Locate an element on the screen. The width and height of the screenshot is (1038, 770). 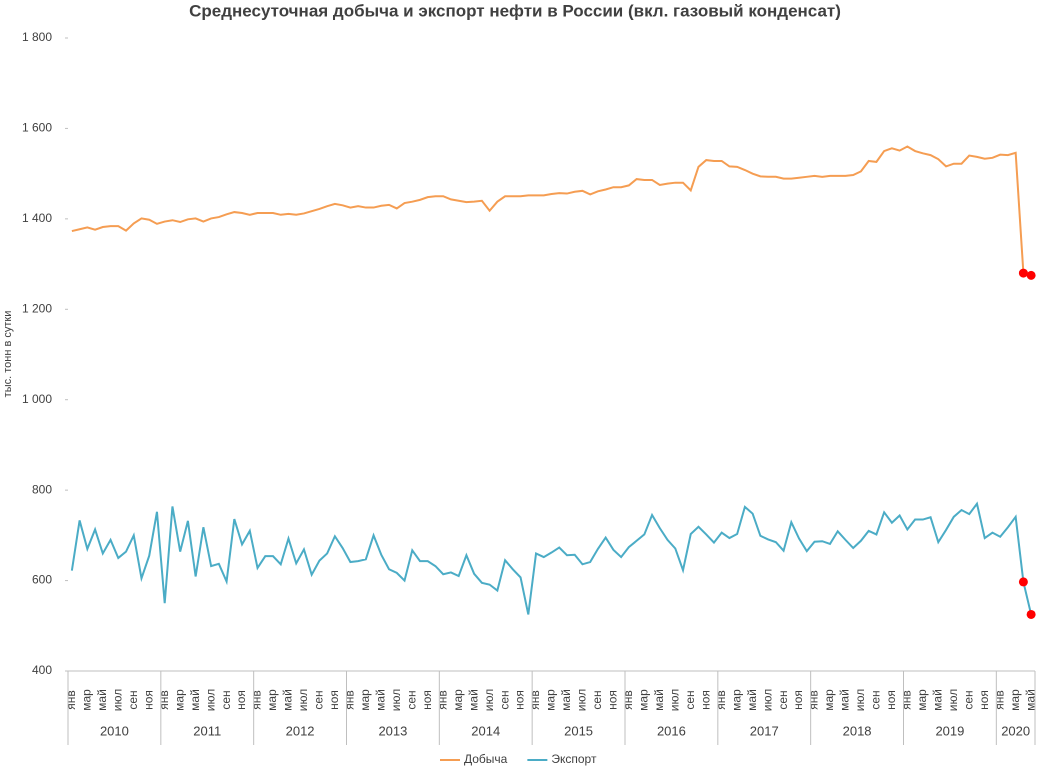
year-label: 2013 is located at coordinates (392, 730).